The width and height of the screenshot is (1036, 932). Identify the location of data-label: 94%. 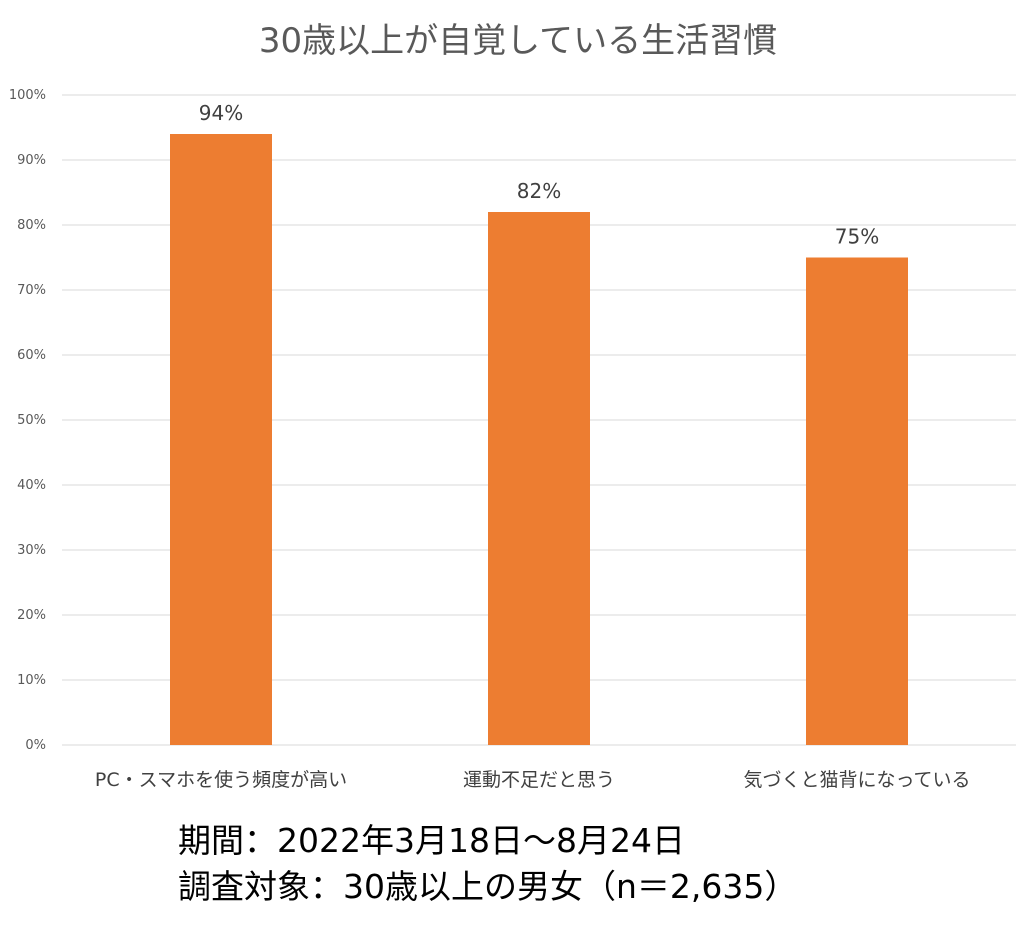
(221, 113).